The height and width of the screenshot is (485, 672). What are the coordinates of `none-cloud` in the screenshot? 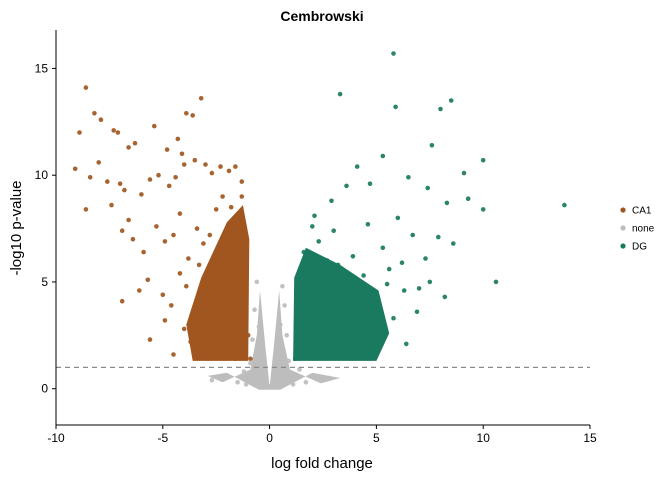 It's located at (274, 340).